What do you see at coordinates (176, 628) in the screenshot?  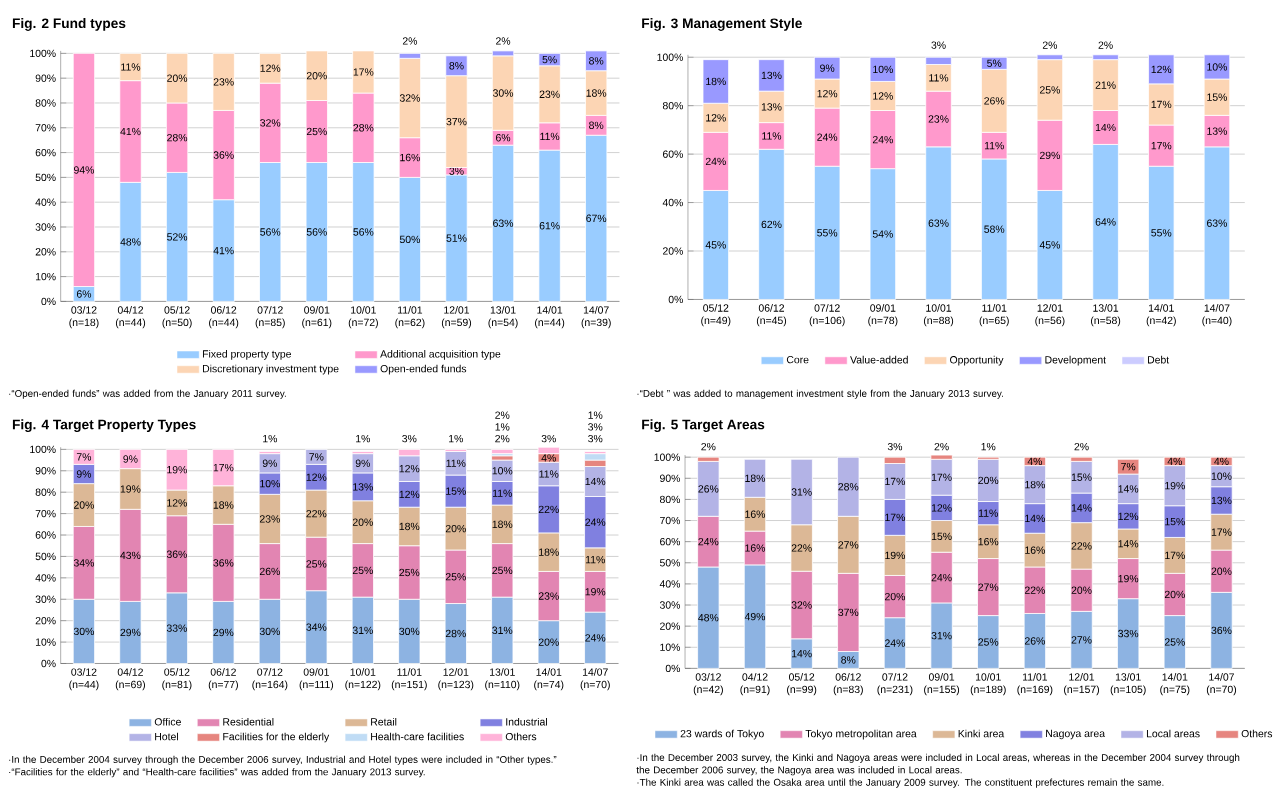 I see `data-label: 33%` at bounding box center [176, 628].